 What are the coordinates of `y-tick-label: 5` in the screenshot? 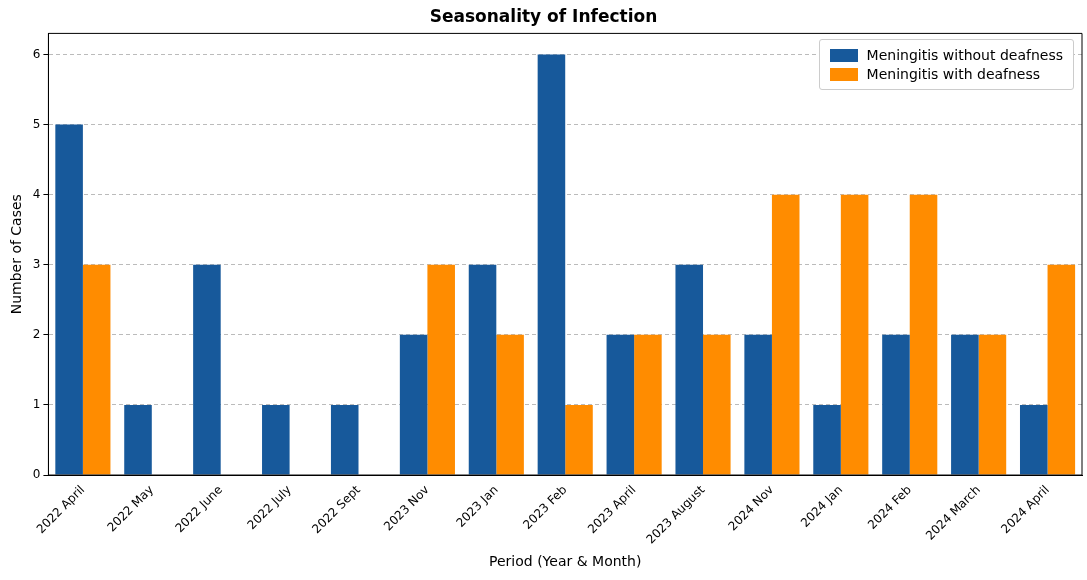 It's located at (36, 123).